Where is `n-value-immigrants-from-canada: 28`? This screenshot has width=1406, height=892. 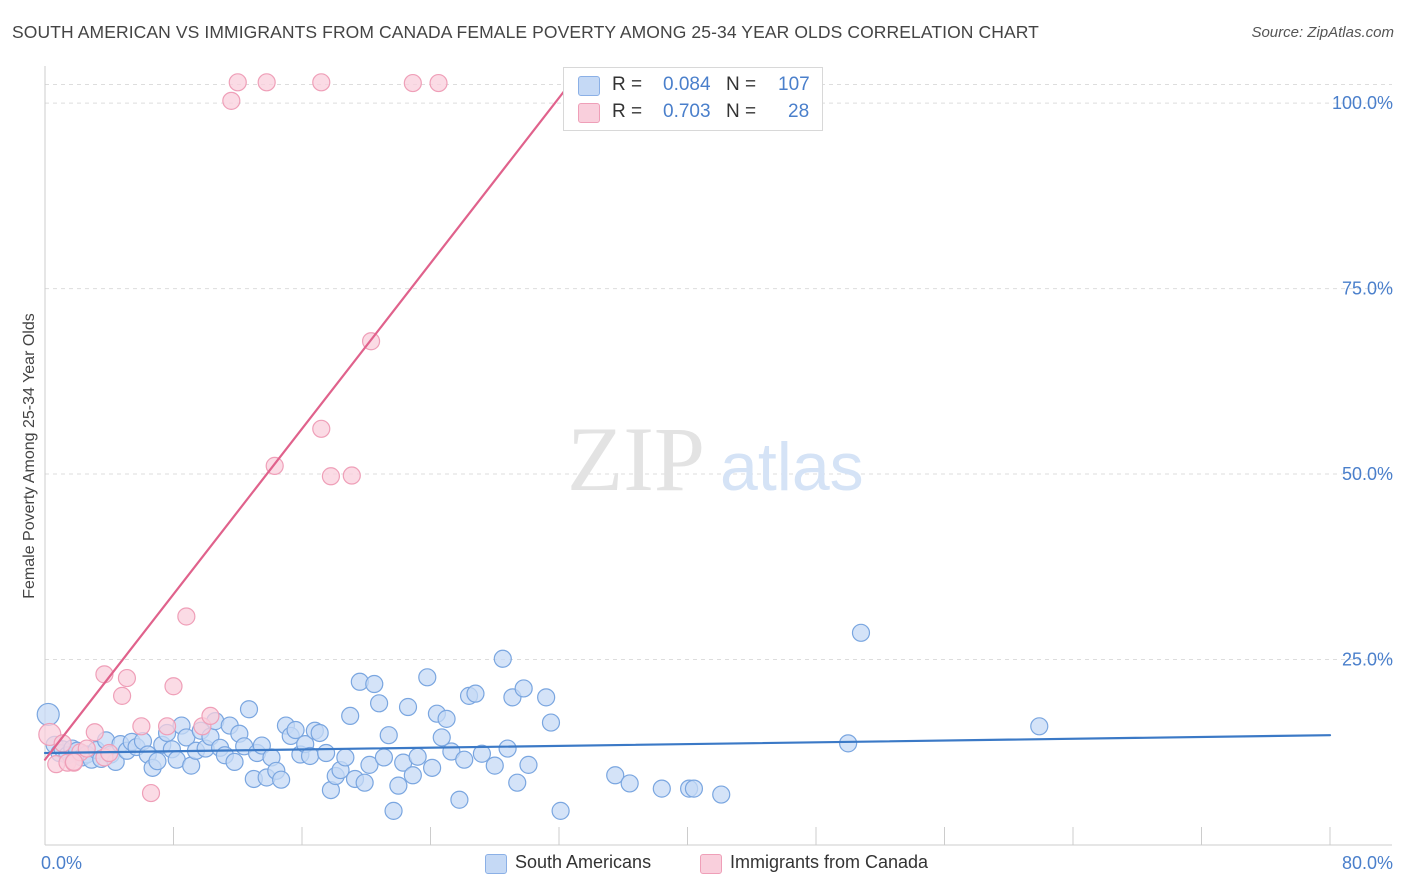 n-value-immigrants-from-canada: 28 is located at coordinates (799, 111).